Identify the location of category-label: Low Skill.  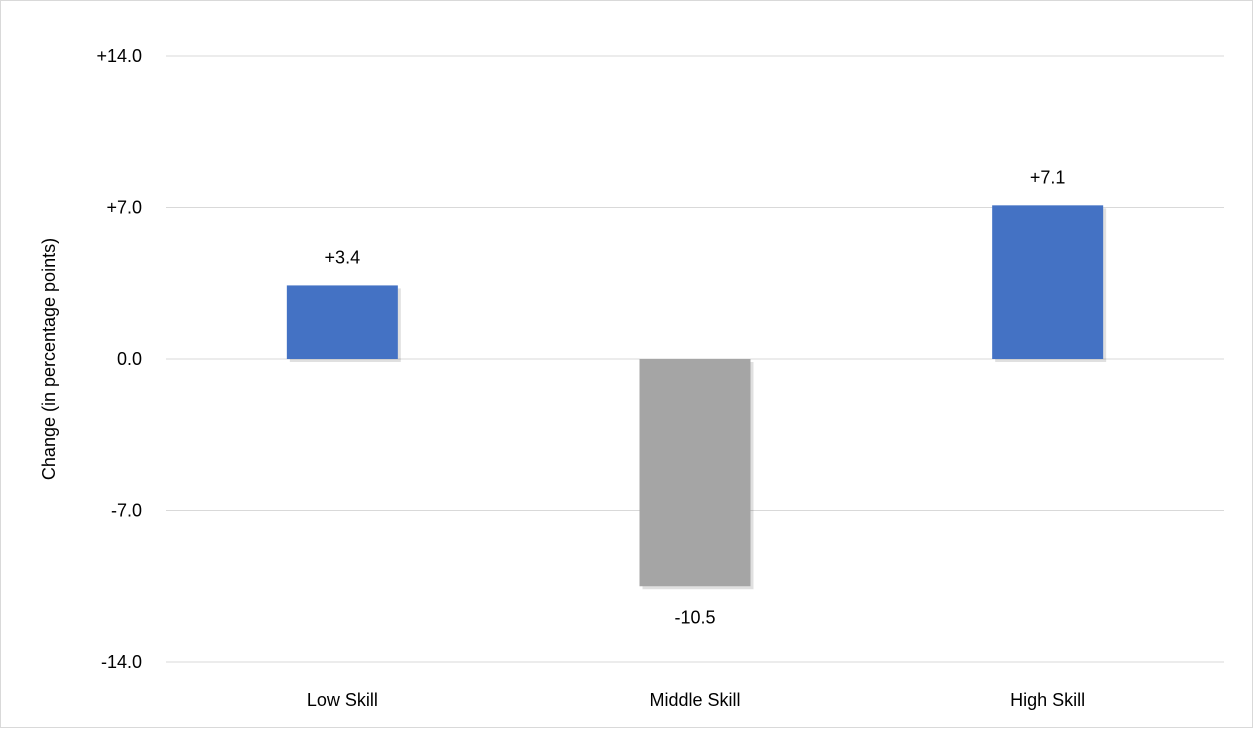
(342, 700).